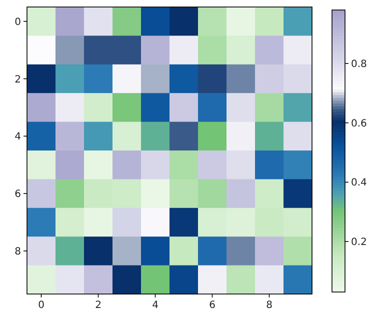 This screenshot has width=375, height=325. Describe the element at coordinates (98, 305) in the screenshot. I see `x-tick-label: 2` at that location.